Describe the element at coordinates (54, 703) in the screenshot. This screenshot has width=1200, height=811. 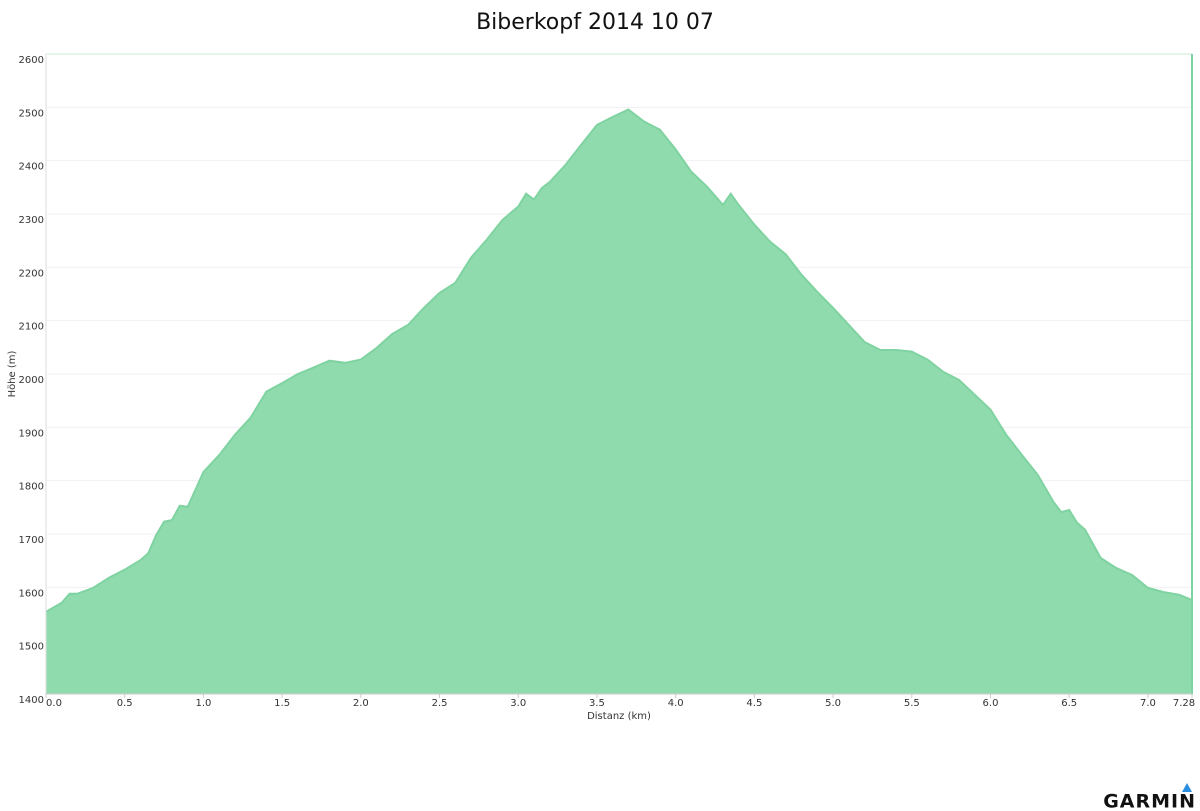
I see `x-tick-label: 0.0` at that location.